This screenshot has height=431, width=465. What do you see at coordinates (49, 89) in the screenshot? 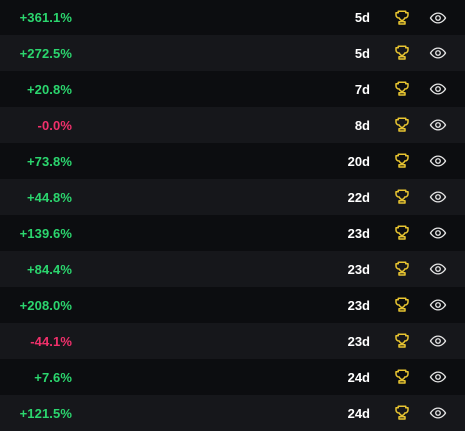
I see `pnl-percent: +20.8%` at bounding box center [49, 89].